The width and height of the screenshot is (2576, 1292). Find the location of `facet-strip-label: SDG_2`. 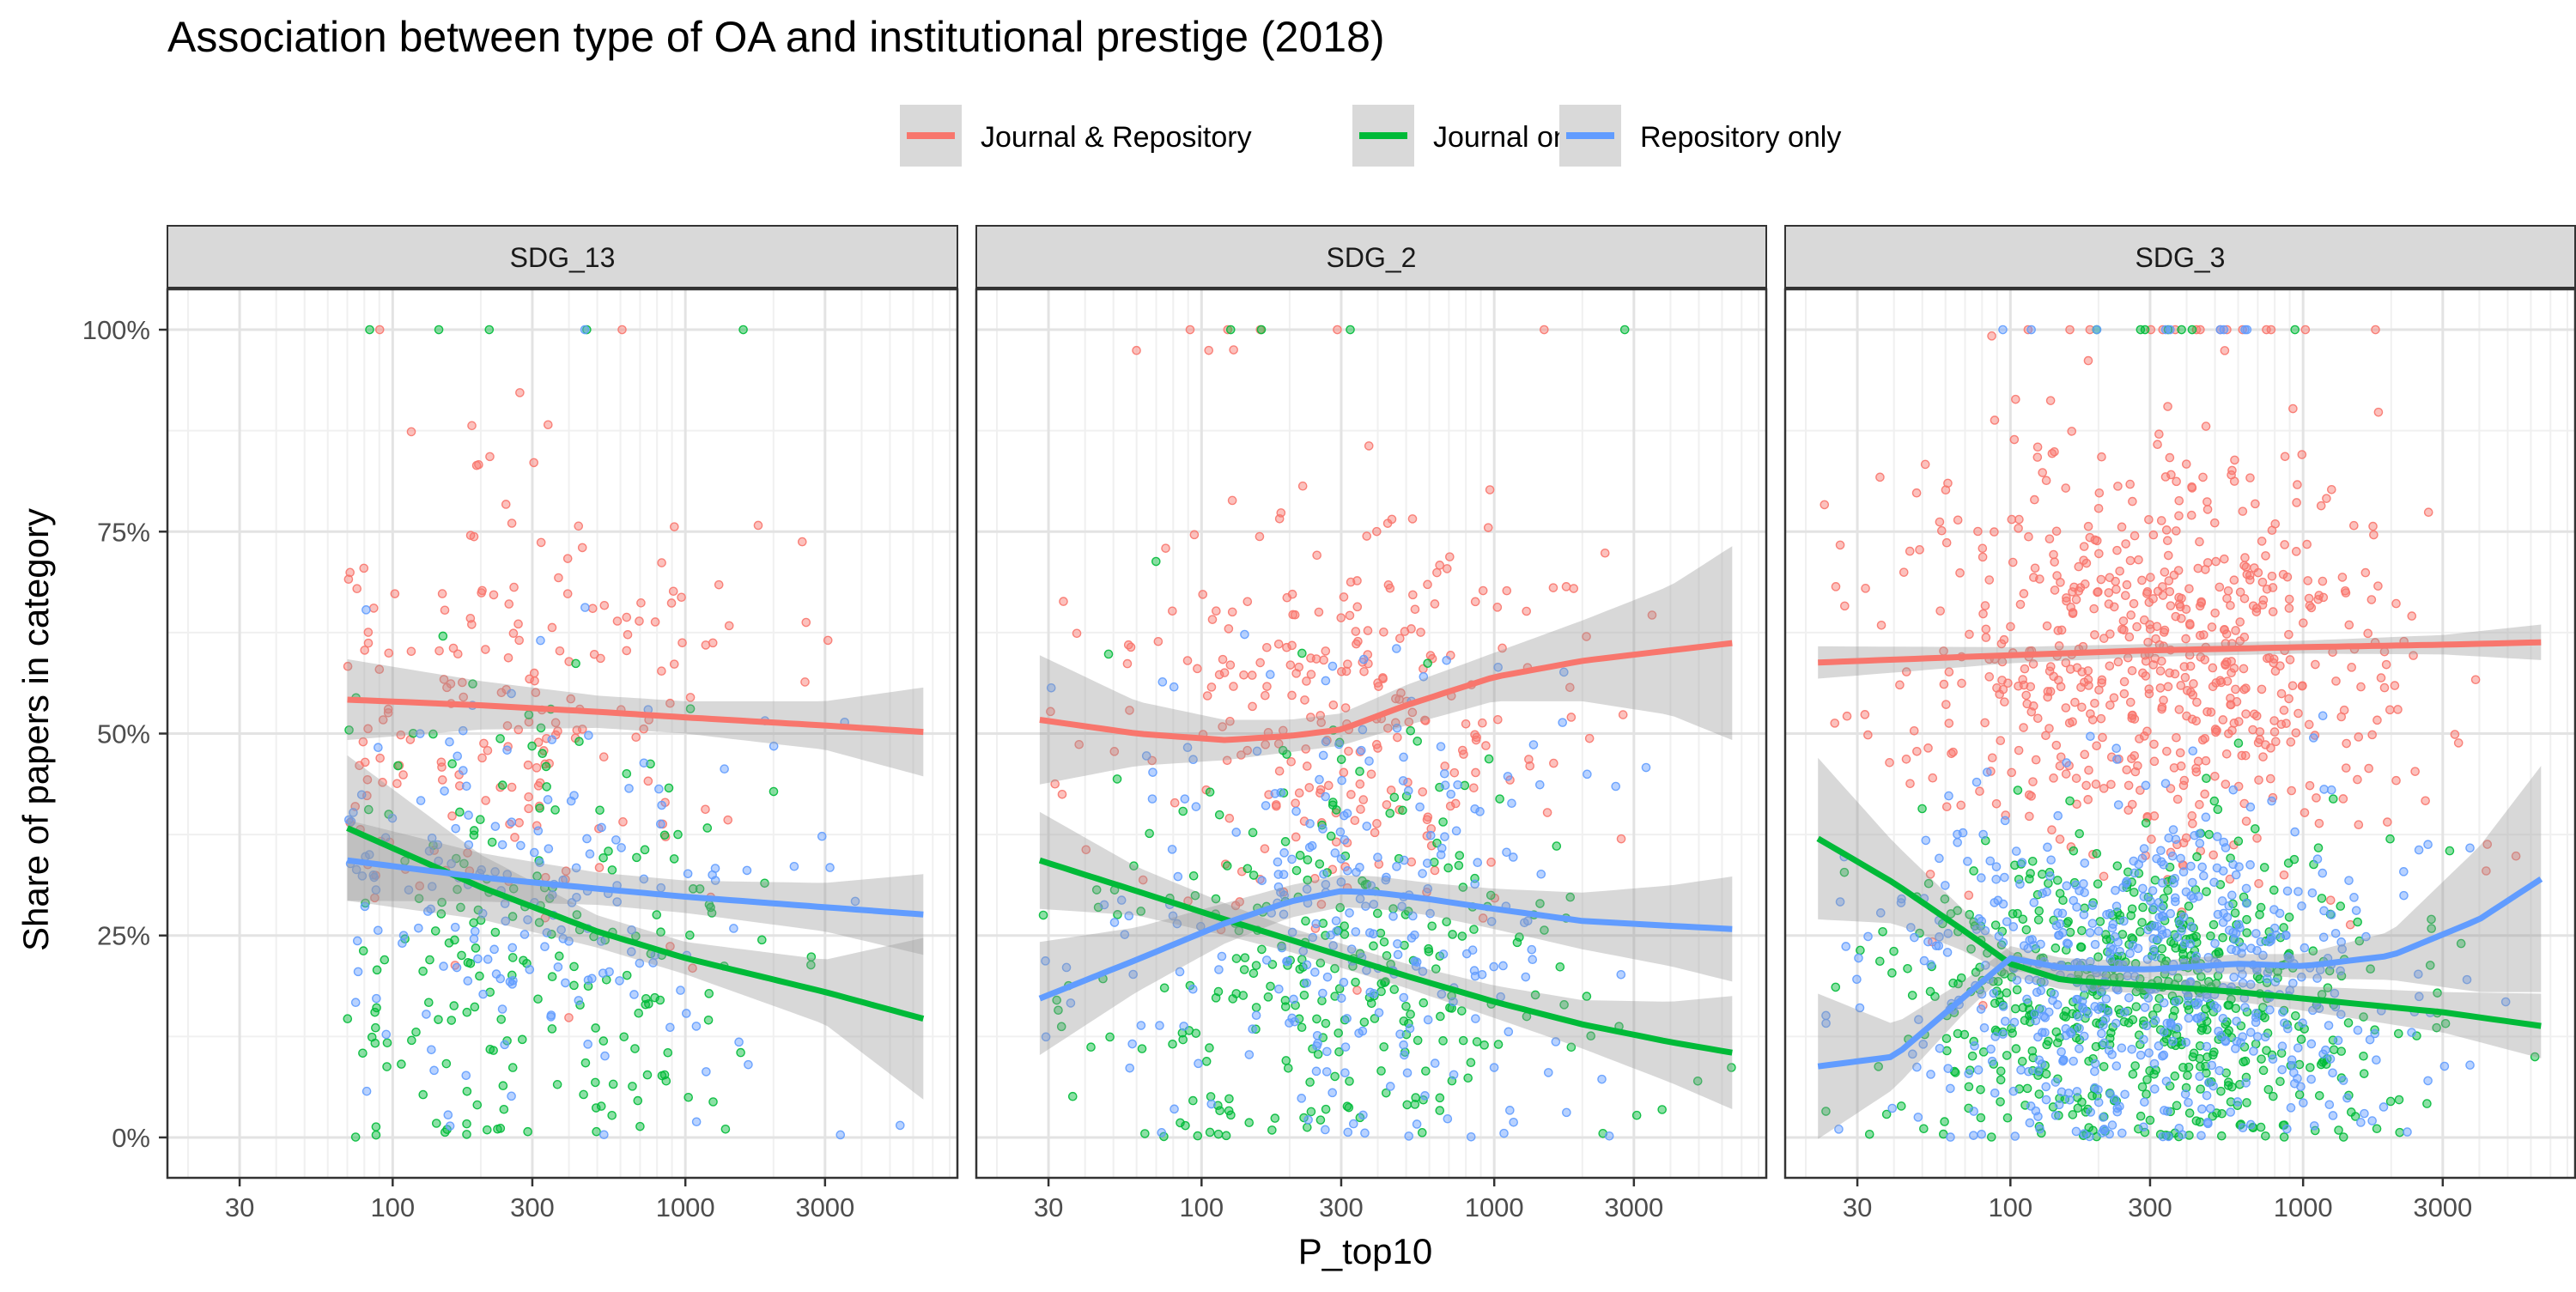

facet-strip-label: SDG_2 is located at coordinates (1372, 257).